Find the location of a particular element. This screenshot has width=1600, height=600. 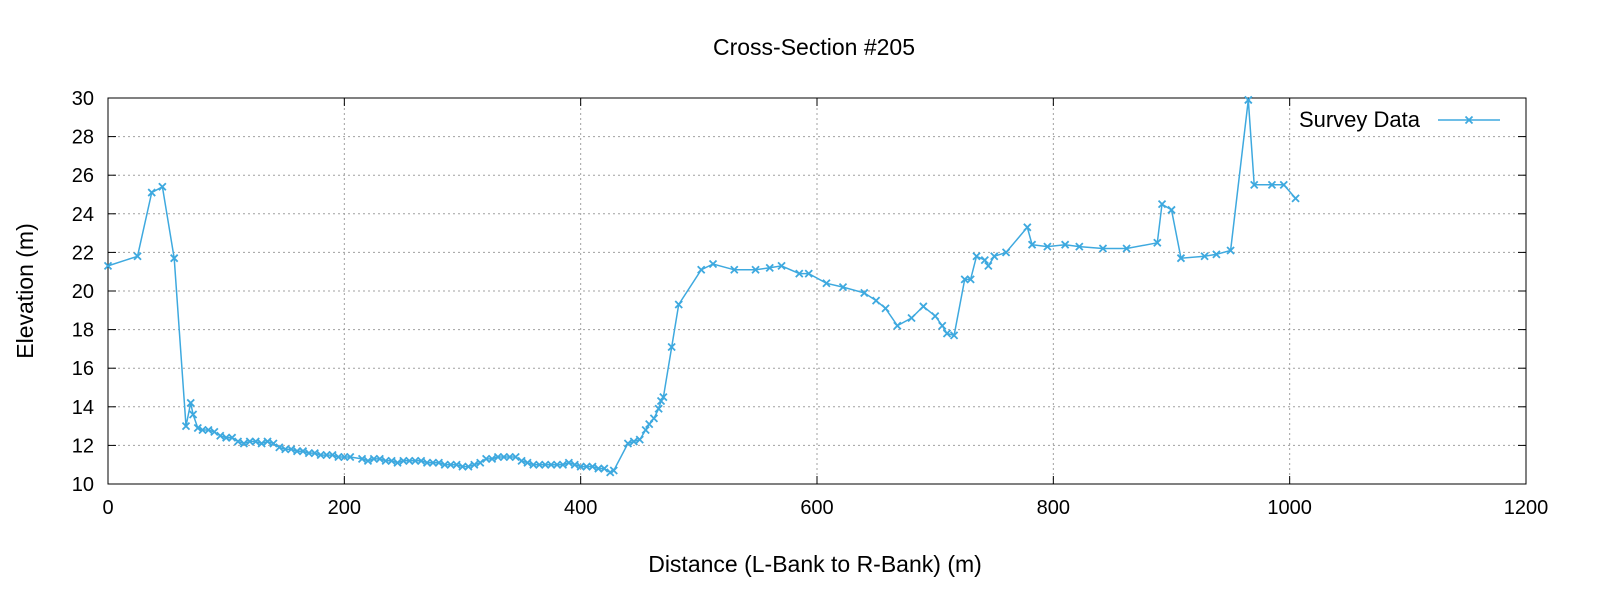

x-tick-label: 0 is located at coordinates (107, 508).